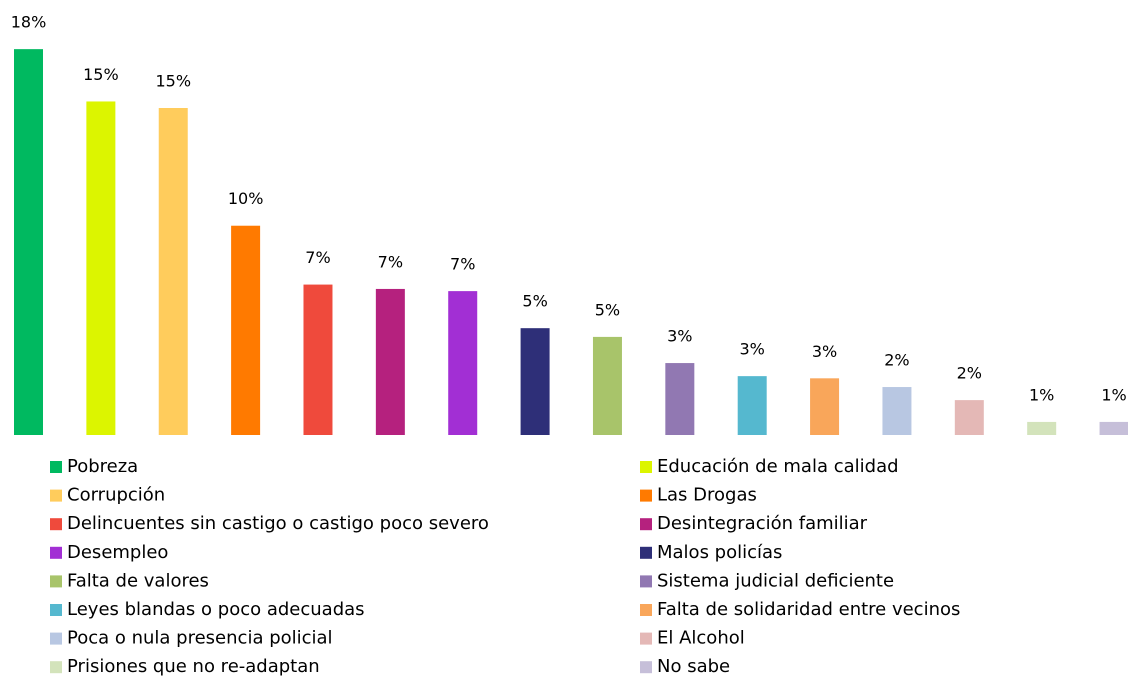 The width and height of the screenshot is (1128, 686). What do you see at coordinates (117, 552) in the screenshot?
I see `legend-label: Desempleo` at bounding box center [117, 552].